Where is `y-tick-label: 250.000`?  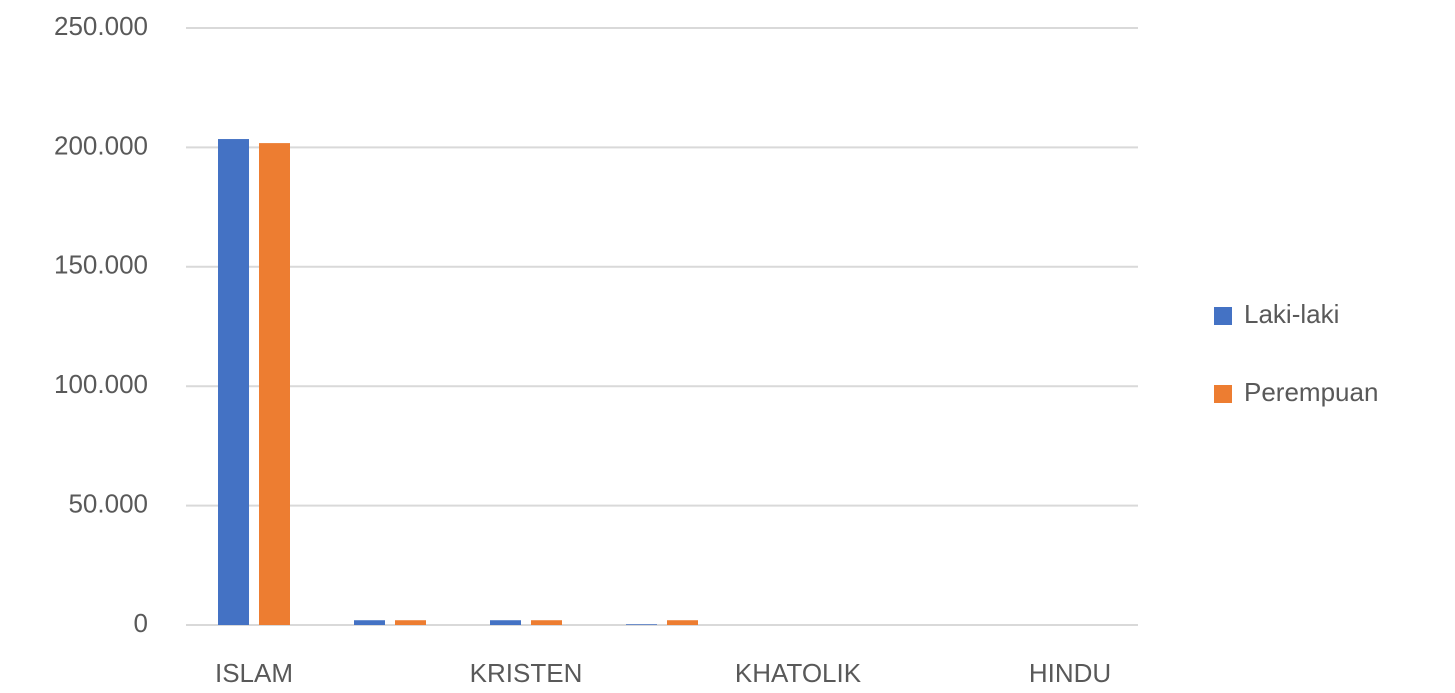 y-tick-label: 250.000 is located at coordinates (101, 26).